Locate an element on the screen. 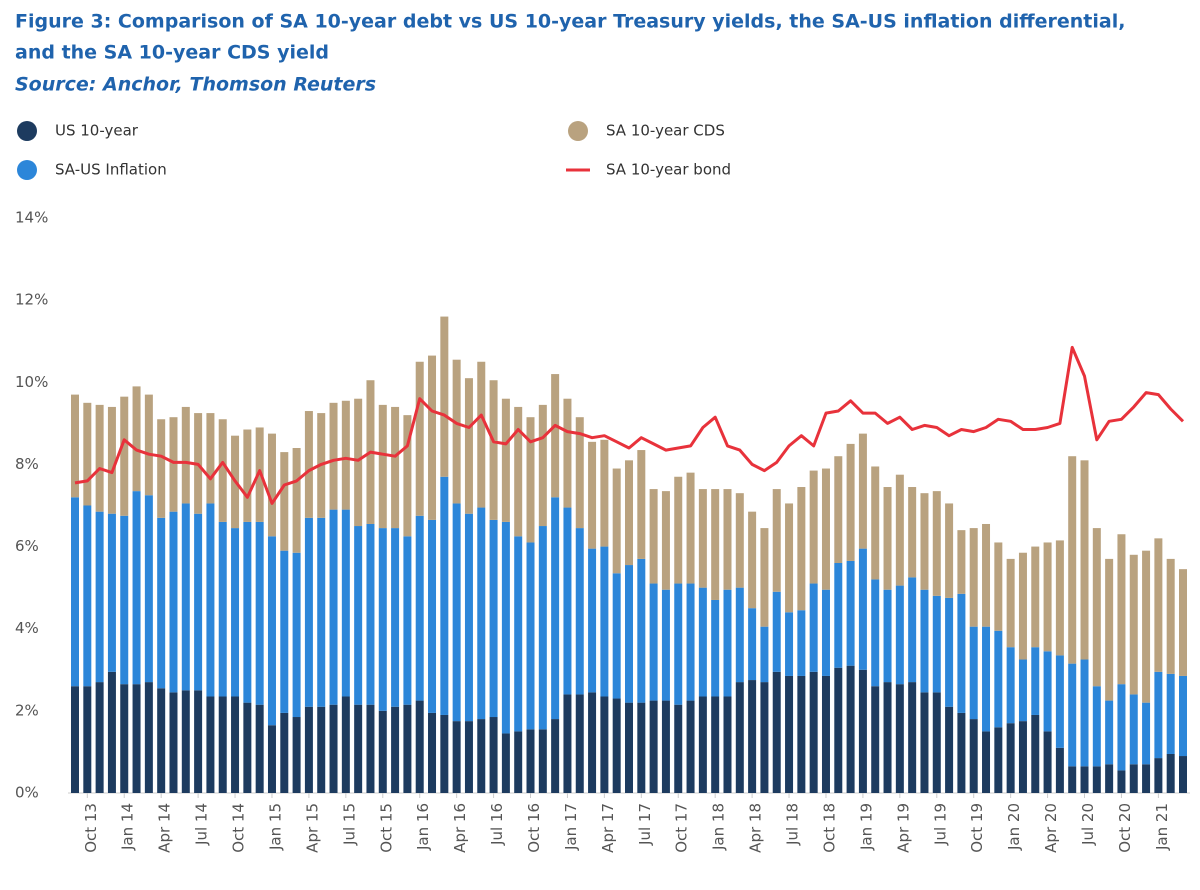  x-tick-label: Apr 14 is located at coordinates (165, 828).